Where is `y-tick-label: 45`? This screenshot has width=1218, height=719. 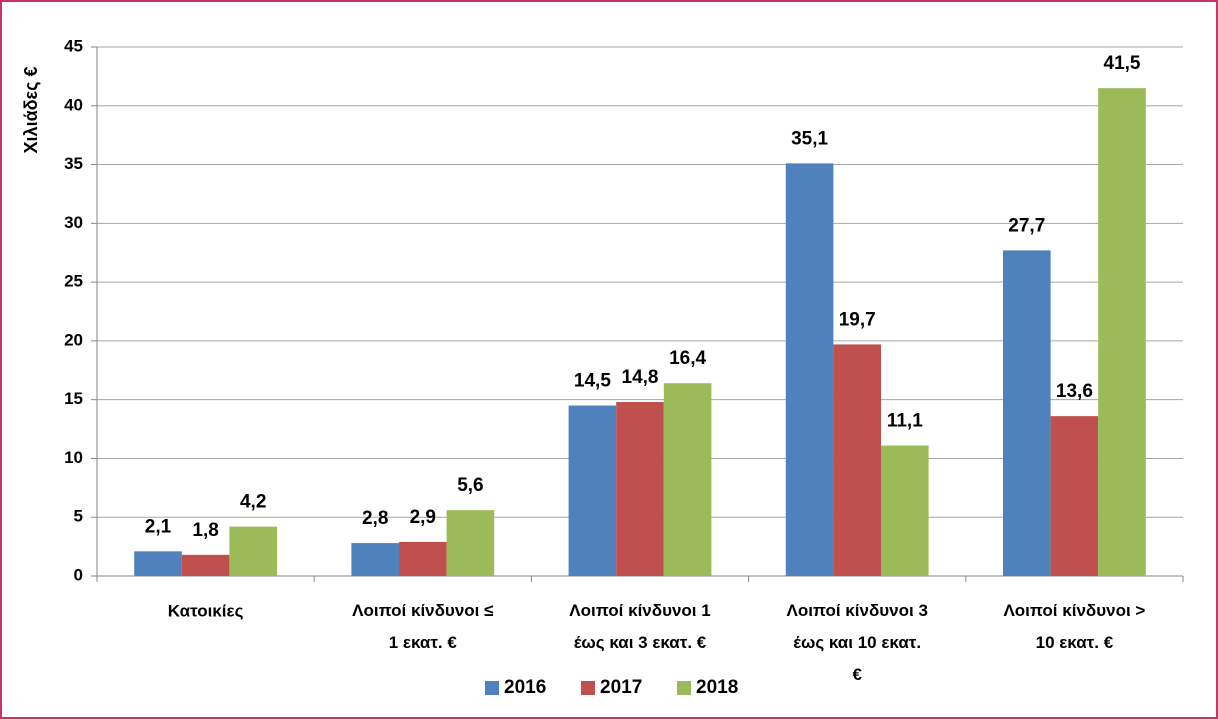 y-tick-label: 45 is located at coordinates (73, 45).